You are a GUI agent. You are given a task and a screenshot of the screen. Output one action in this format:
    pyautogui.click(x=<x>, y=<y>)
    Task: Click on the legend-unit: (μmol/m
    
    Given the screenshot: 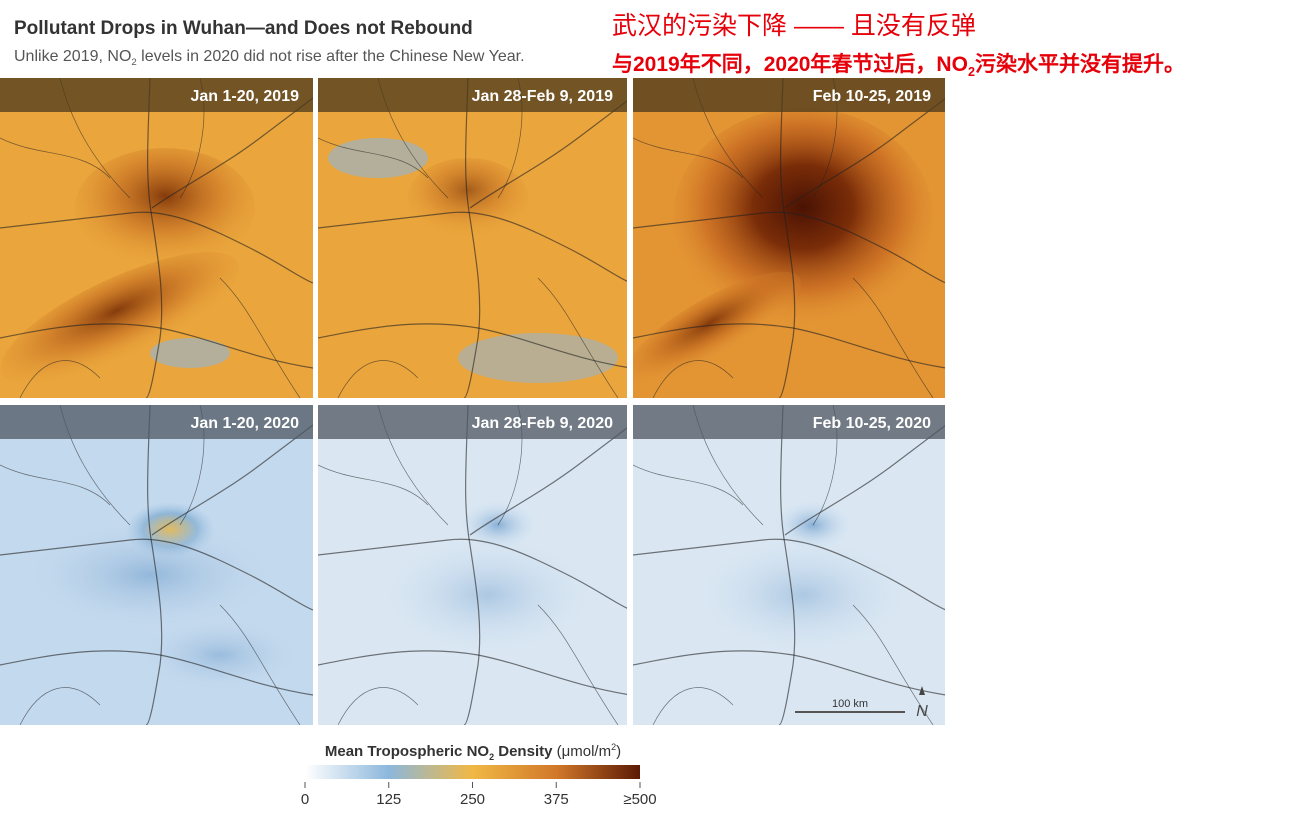 What is the action you would take?
    pyautogui.click(x=582, y=751)
    